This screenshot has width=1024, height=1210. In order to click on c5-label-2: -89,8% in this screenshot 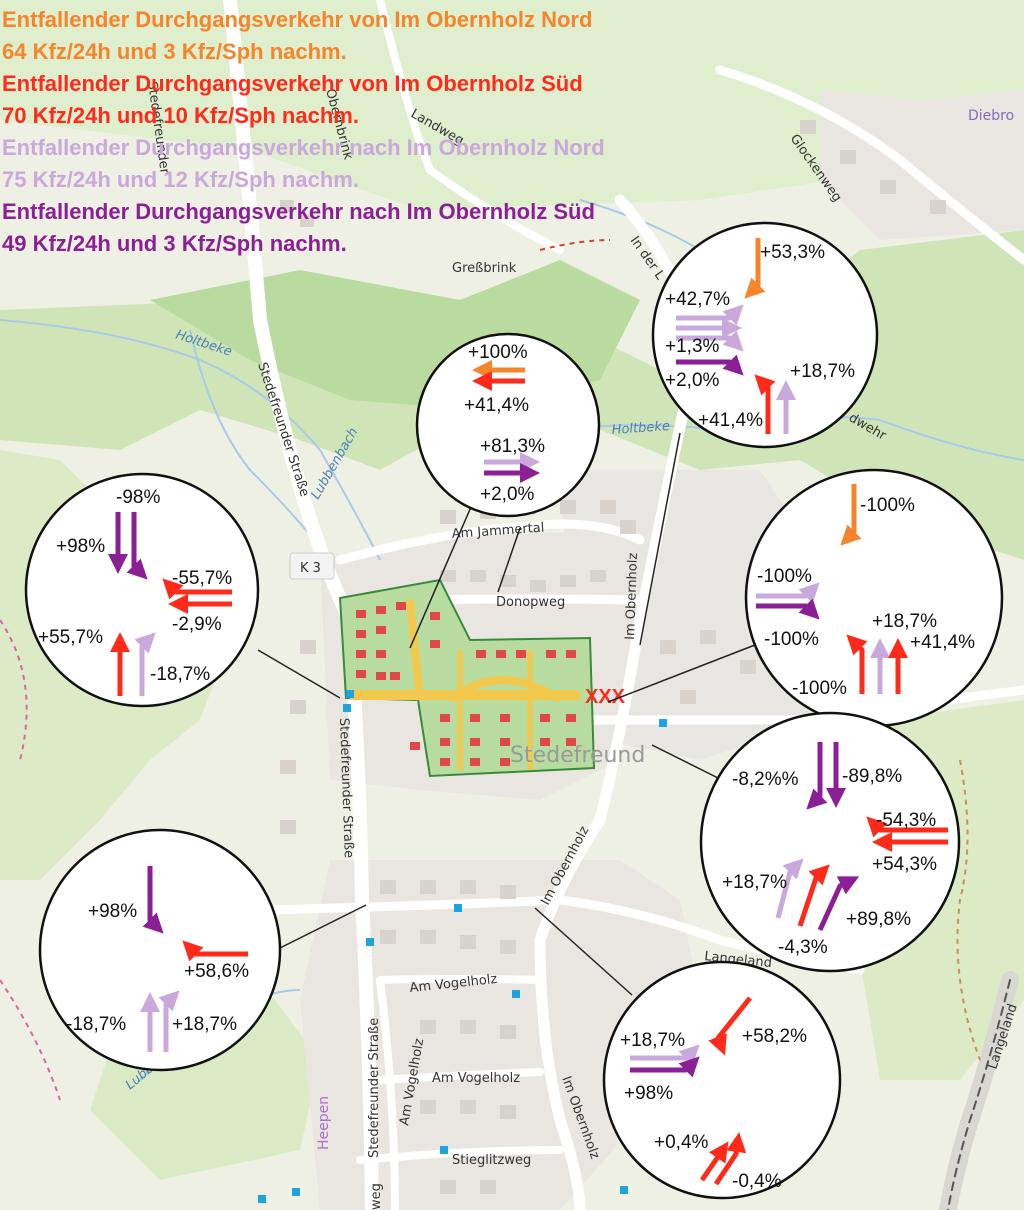, I will do `click(872, 776)`.